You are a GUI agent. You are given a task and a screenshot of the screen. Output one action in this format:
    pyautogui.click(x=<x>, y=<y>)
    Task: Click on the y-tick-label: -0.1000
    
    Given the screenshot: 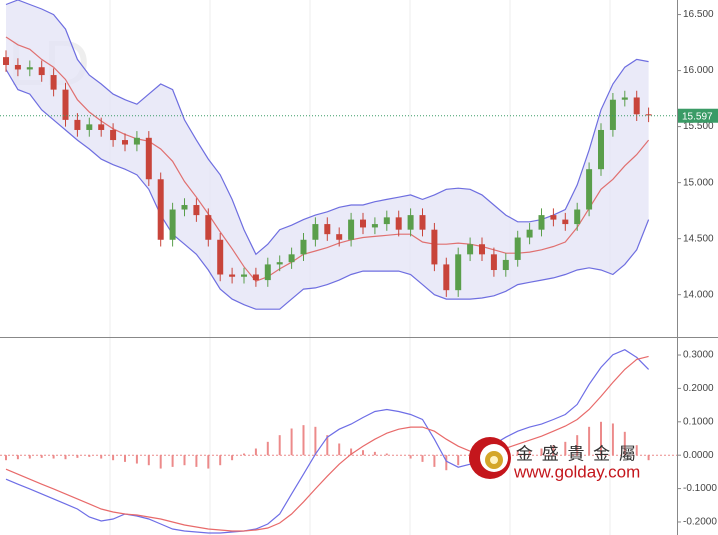 What is the action you would take?
    pyautogui.click(x=700, y=488)
    